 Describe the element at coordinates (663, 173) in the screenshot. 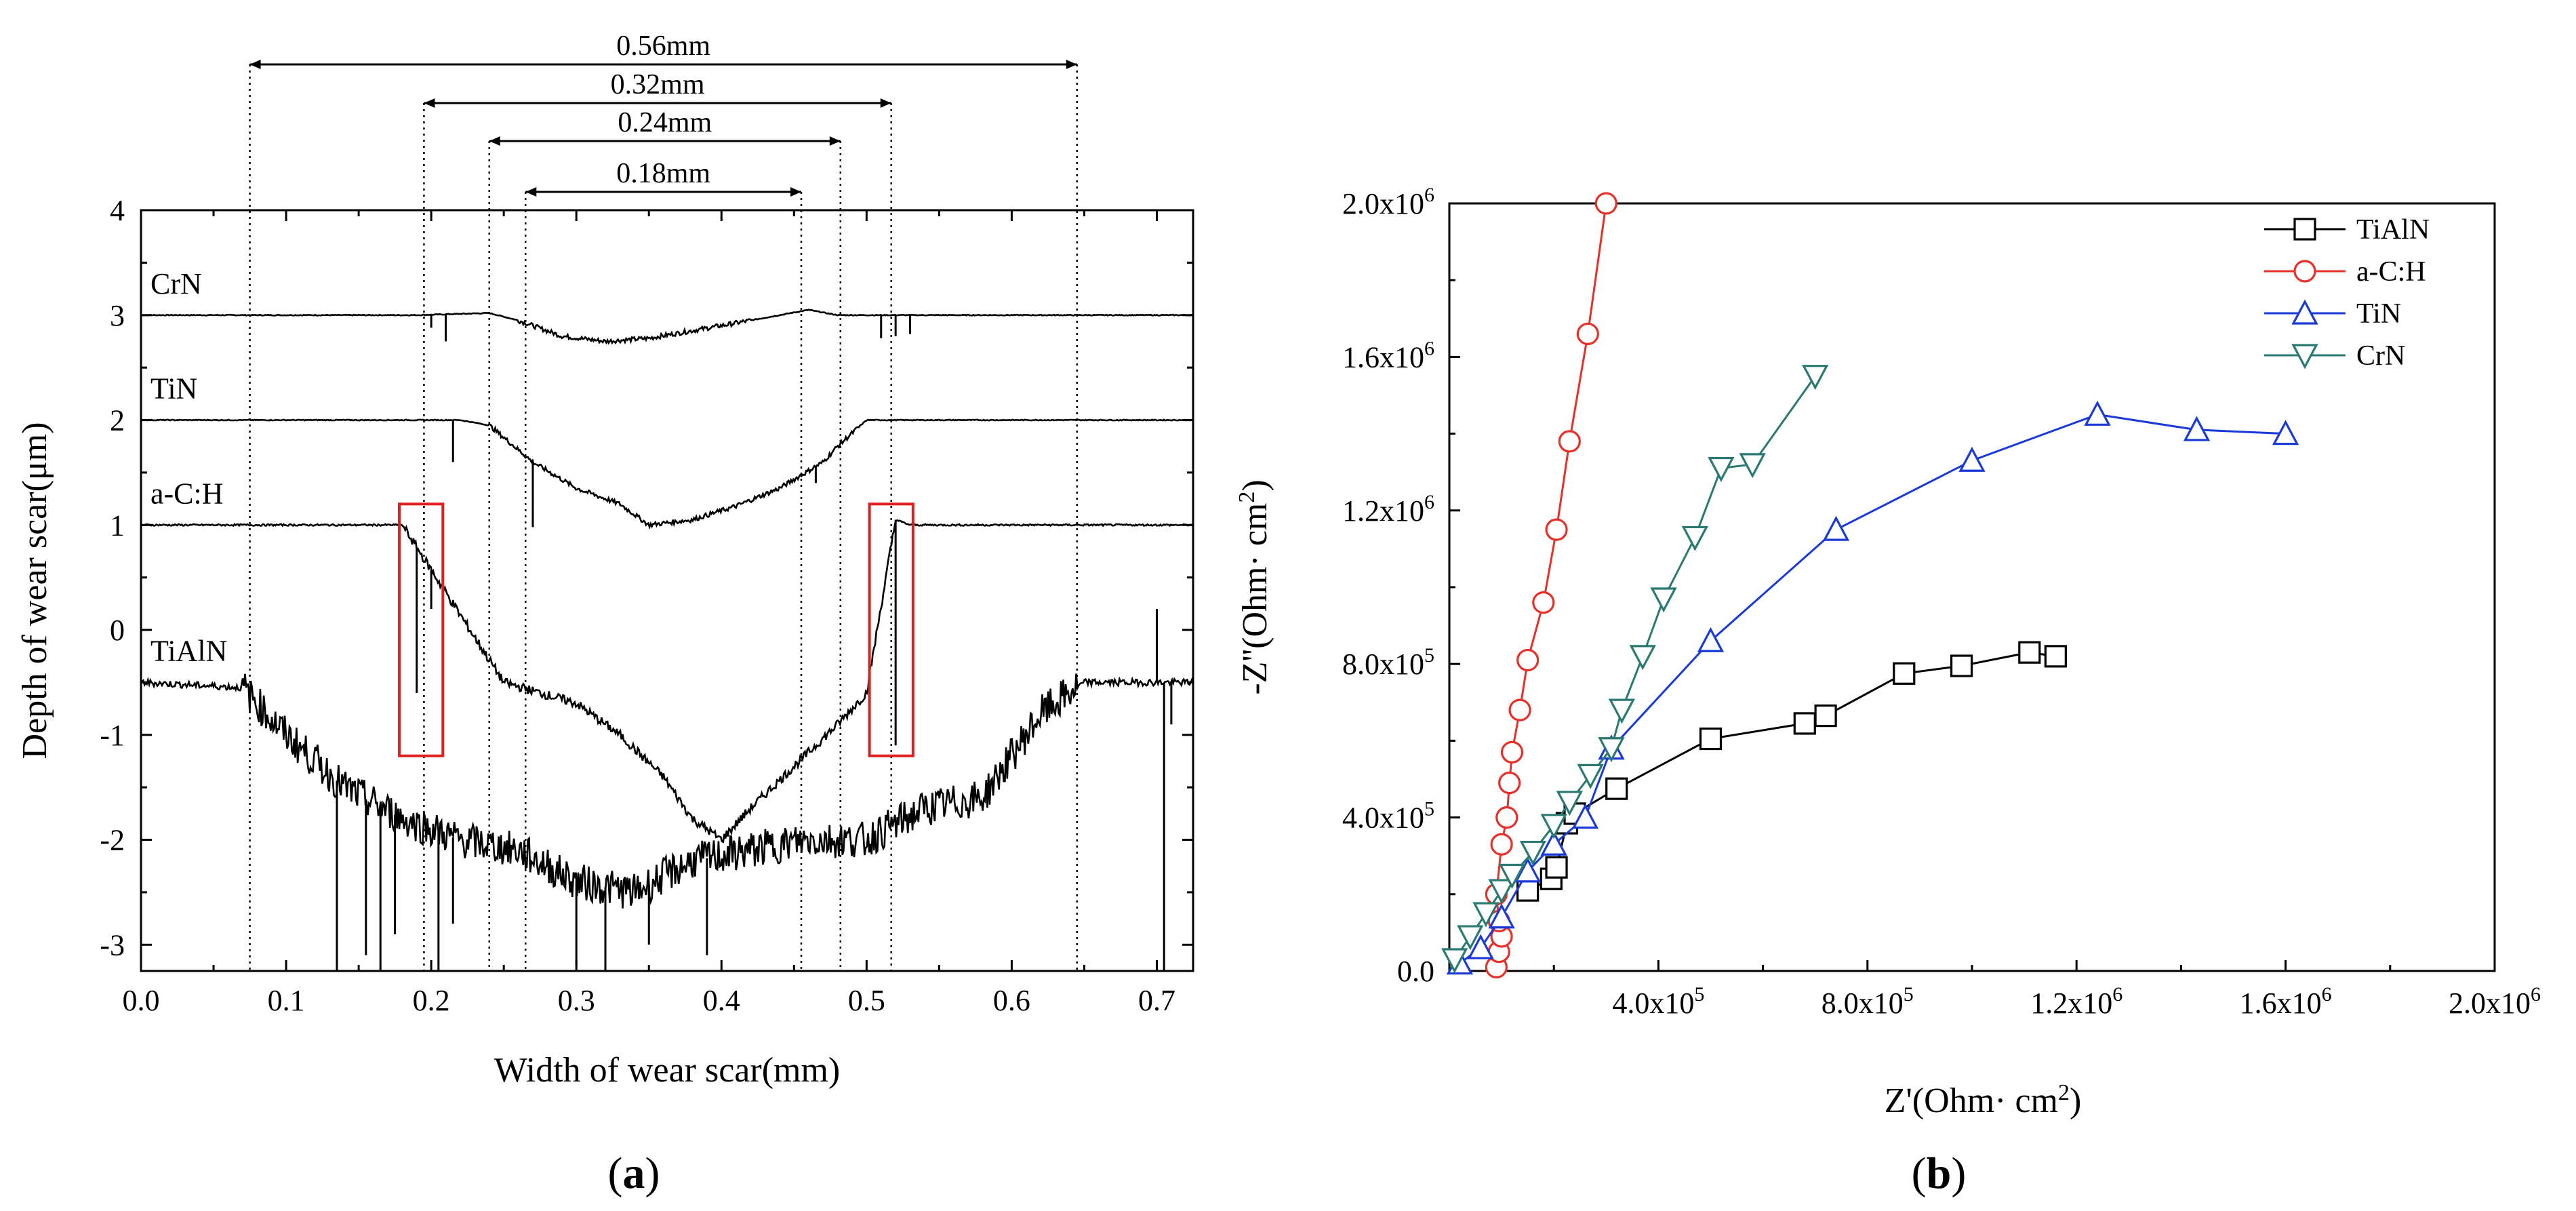

I see `panel-a-dimension-label: 0.18mm` at that location.